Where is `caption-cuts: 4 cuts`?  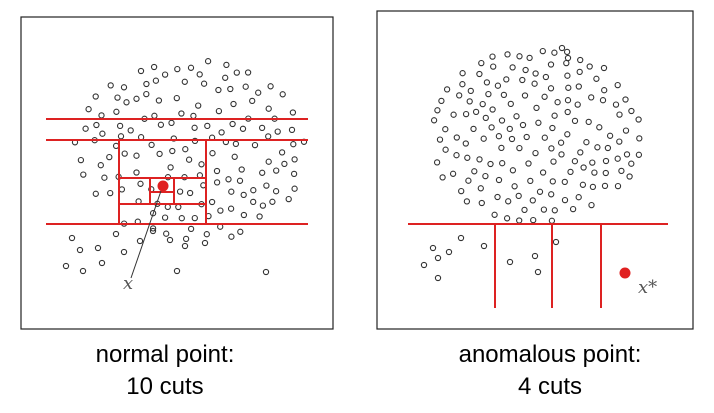 caption-cuts: 4 cuts is located at coordinates (550, 386).